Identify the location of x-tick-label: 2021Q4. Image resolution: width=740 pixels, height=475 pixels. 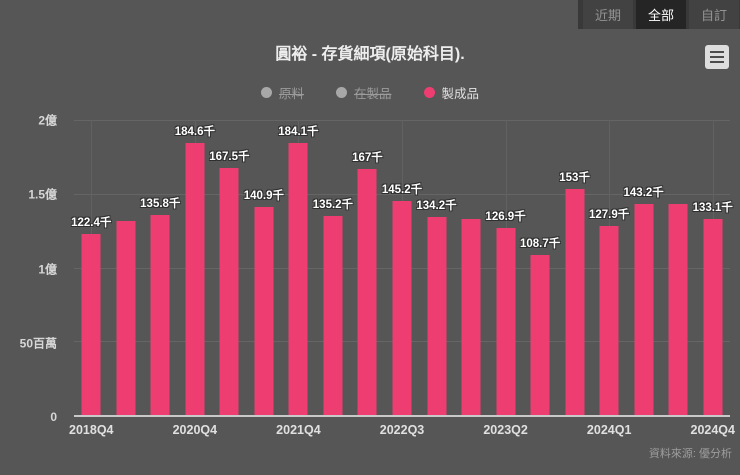
(298, 430).